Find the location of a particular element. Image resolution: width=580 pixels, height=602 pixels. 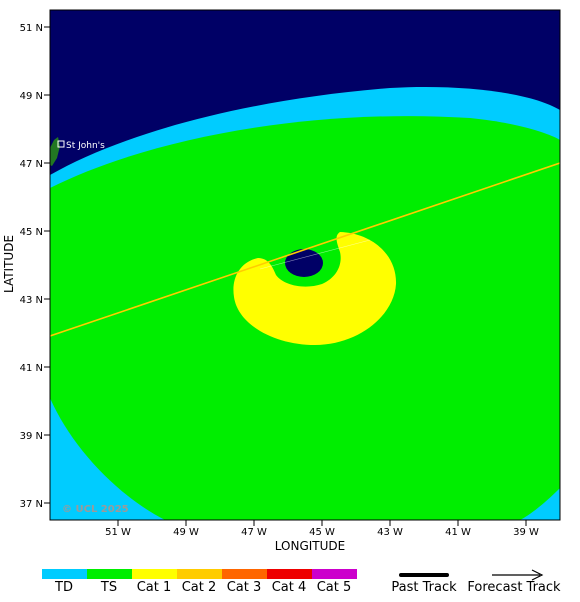

st-johns-marker-icon is located at coordinates (61, 144).